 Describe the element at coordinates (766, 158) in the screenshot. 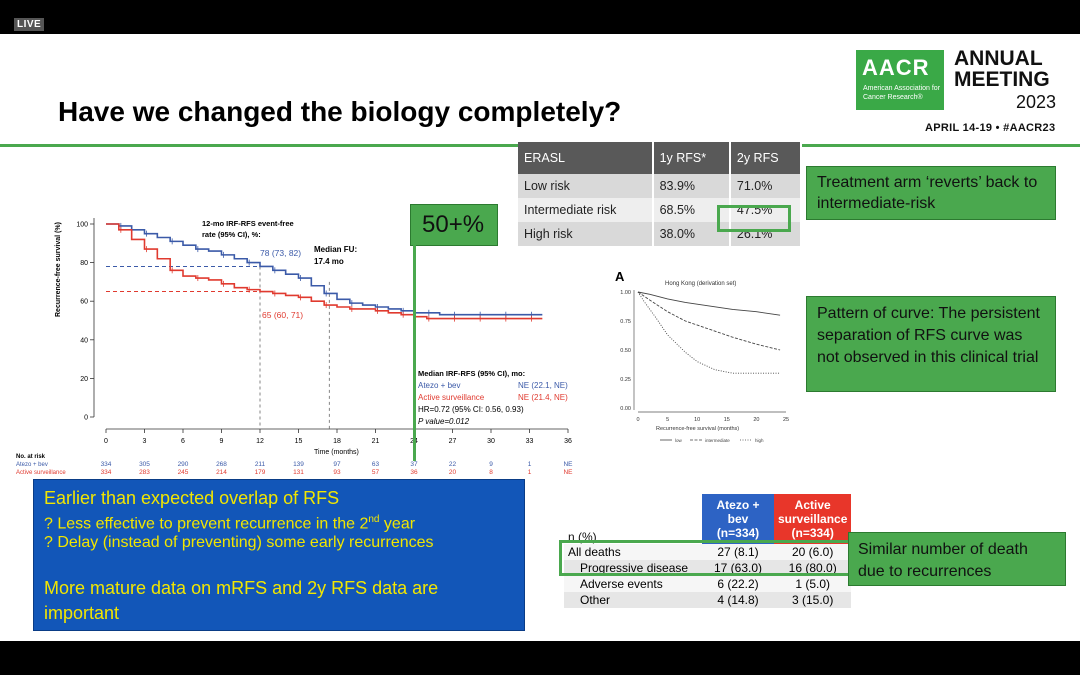

I see `erasl-header-2: 2y RFS` at that location.